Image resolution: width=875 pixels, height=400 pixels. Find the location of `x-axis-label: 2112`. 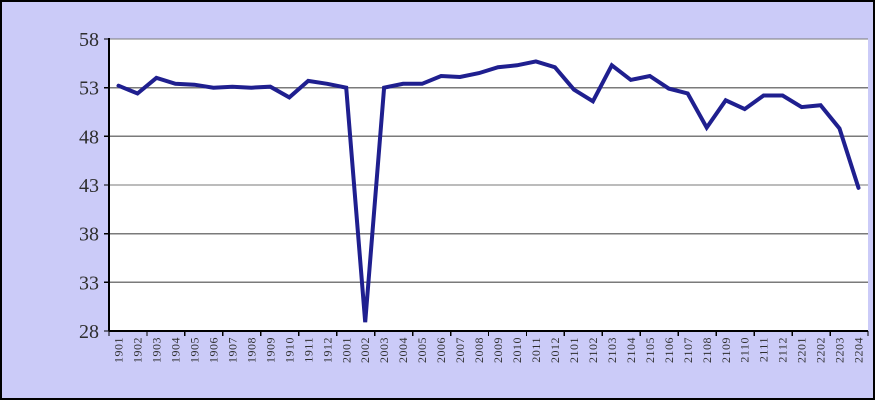

x-axis-label: 2112 is located at coordinates (783, 350).